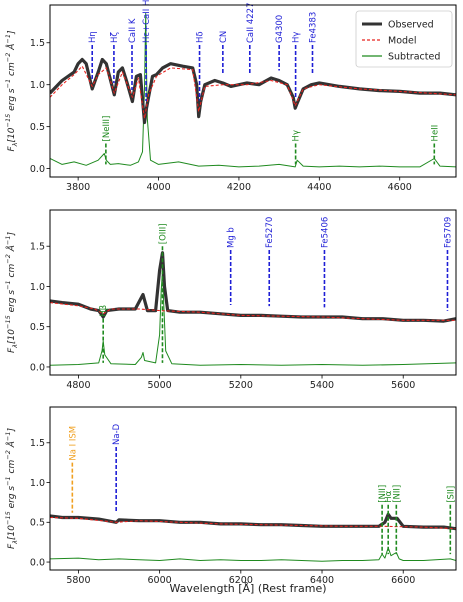  Describe the element at coordinates (241, 385) in the screenshot. I see `x-tick-label: 5200` at that location.